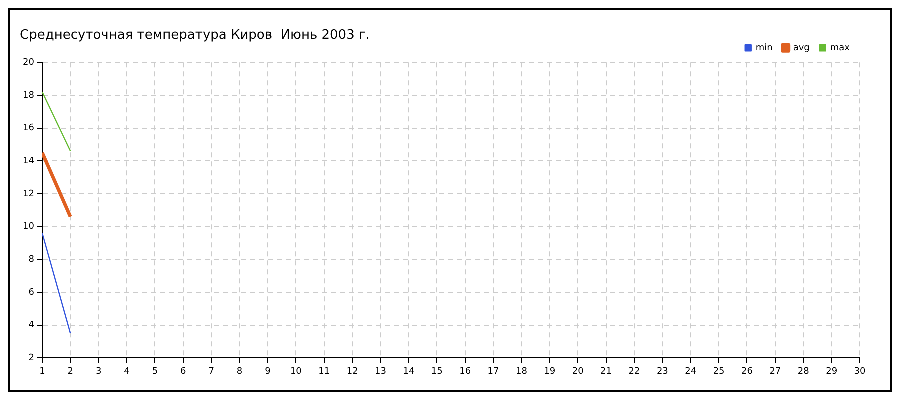 The height and width of the screenshot is (400, 900). What do you see at coordinates (840, 48) in the screenshot?
I see `legend-label: max` at bounding box center [840, 48].